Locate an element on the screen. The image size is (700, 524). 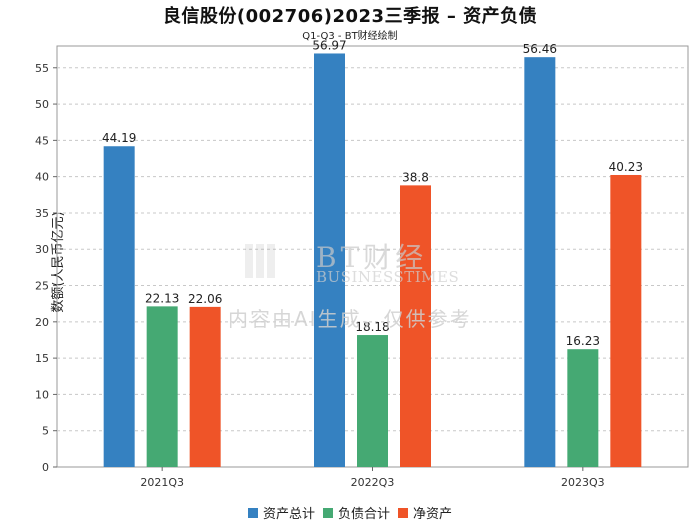
legend-label: 净资产 is located at coordinates (433, 514).